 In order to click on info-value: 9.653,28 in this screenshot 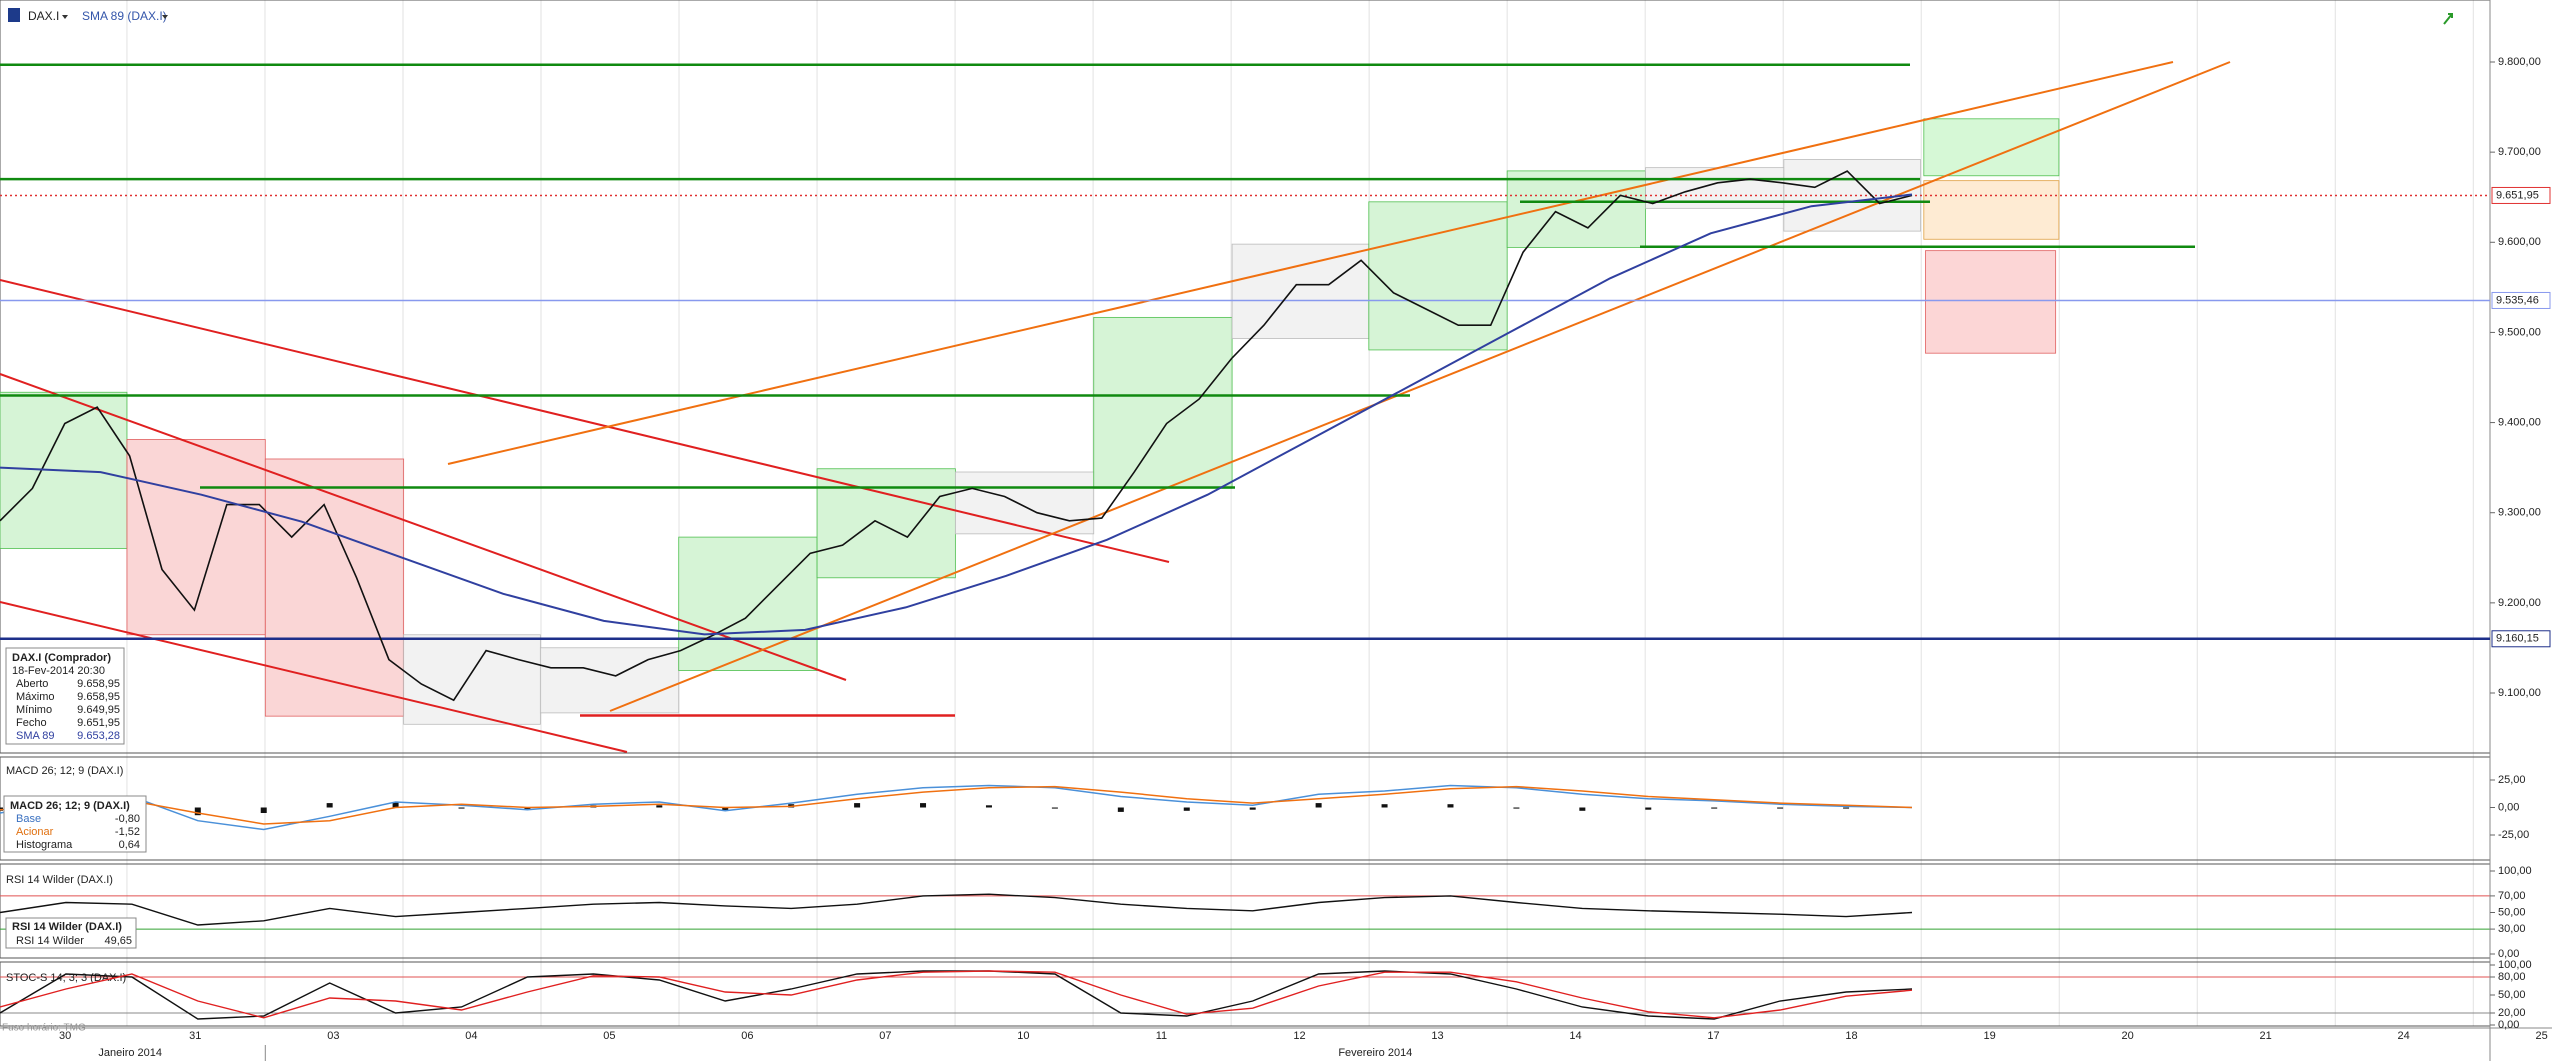, I will do `click(98, 736)`.